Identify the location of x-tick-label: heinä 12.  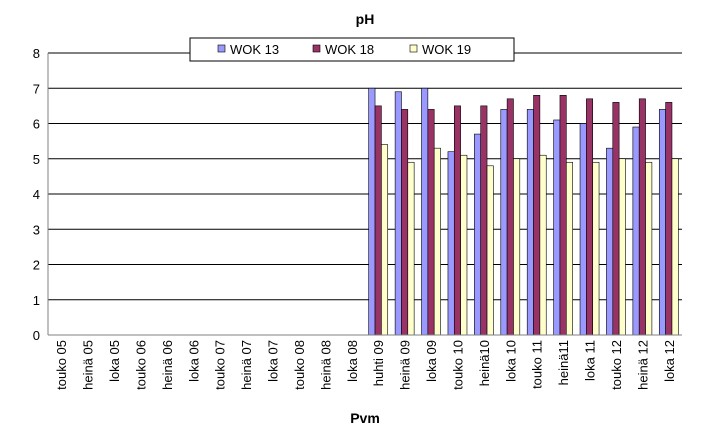
(642, 365).